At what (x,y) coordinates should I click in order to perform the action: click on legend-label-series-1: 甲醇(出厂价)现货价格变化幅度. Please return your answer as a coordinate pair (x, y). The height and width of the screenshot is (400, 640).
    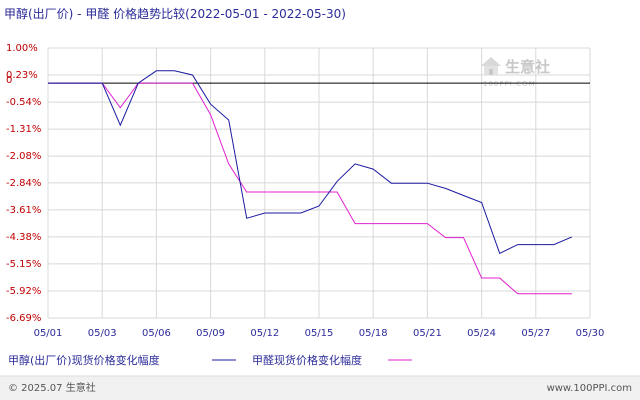
    Looking at the image, I should click on (84, 360).